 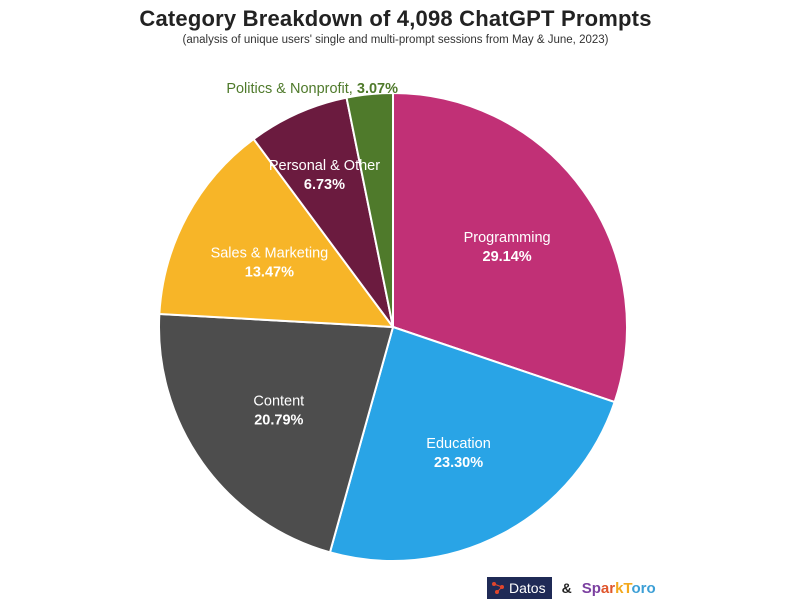 I want to click on pie-slice-education, so click(x=472, y=443).